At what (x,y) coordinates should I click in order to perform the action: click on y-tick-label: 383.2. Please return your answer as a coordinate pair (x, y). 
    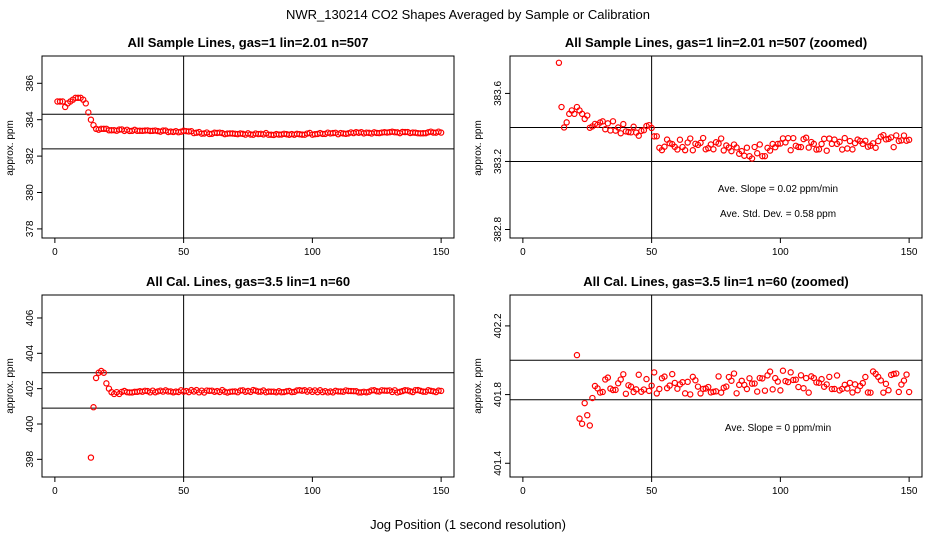
    Looking at the image, I should click on (498, 161).